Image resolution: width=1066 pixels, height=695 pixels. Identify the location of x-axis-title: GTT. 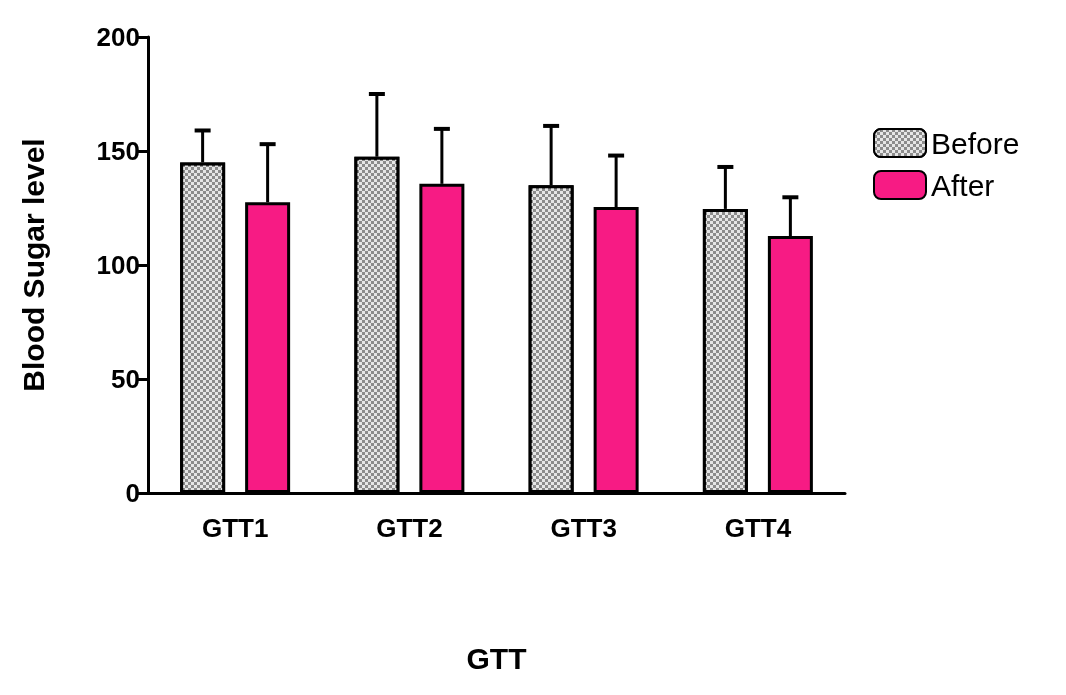
(496, 658).